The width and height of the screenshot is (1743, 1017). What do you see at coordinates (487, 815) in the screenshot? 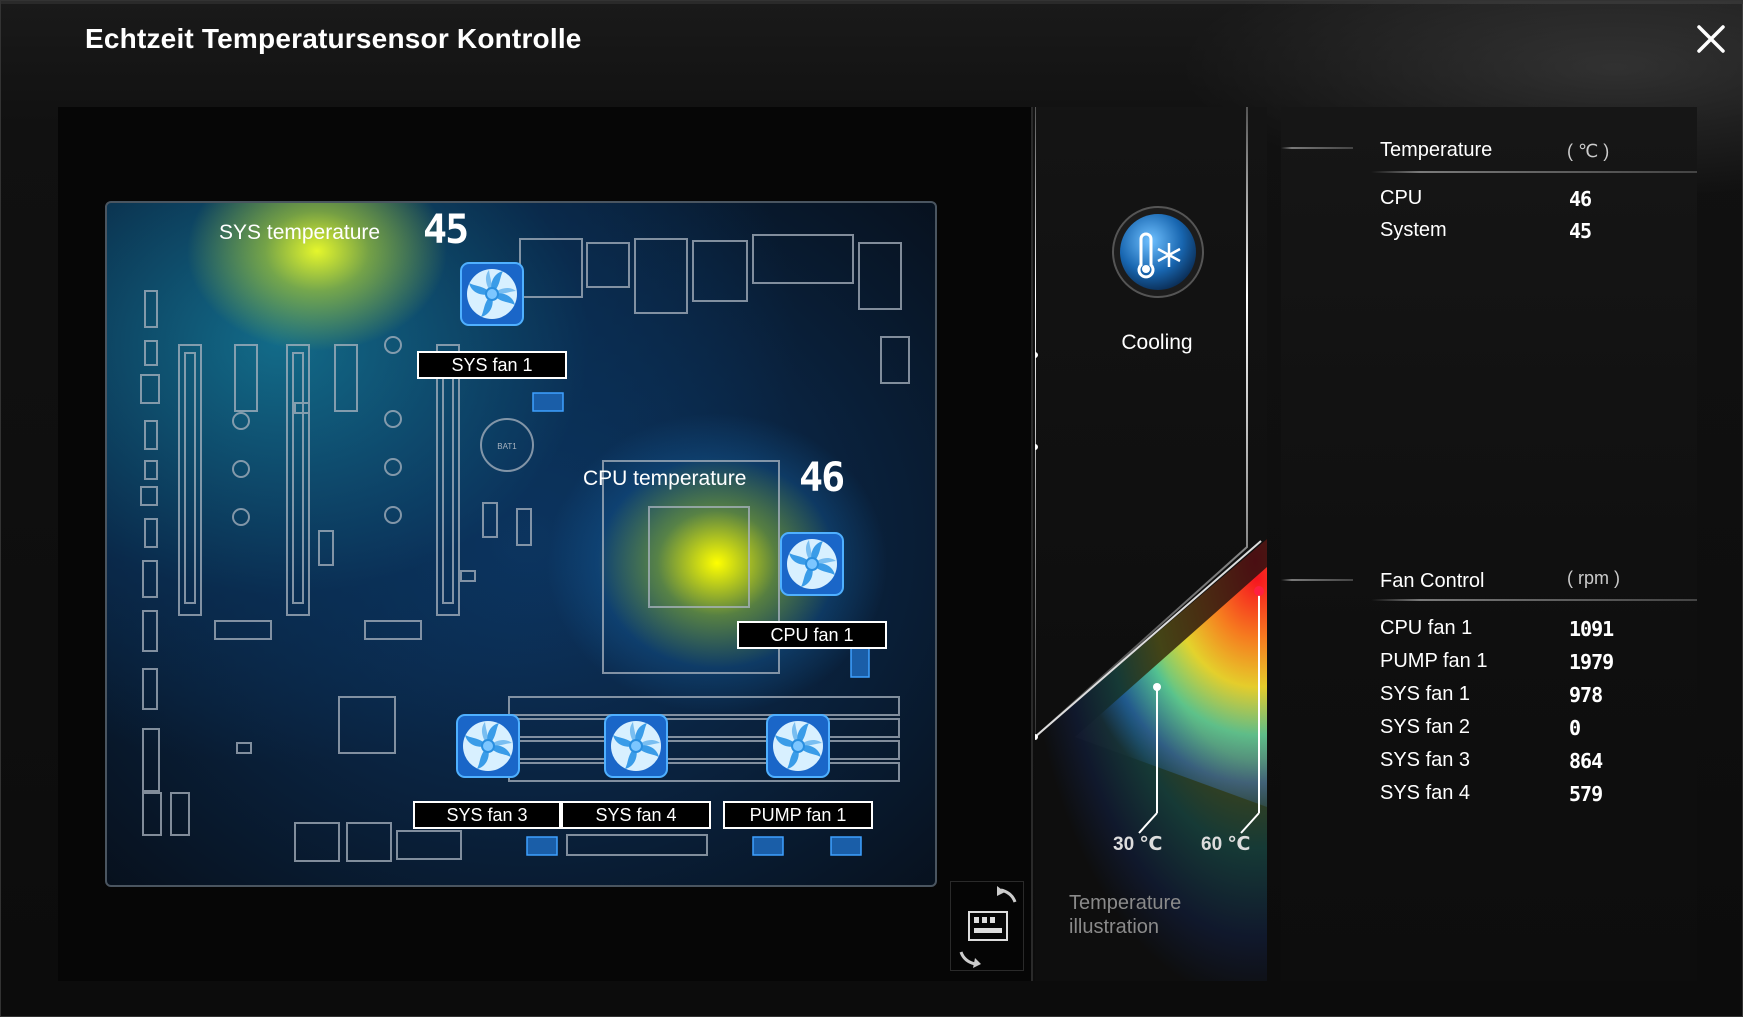
I see `sys-fan-3-label: SYS fan 3` at bounding box center [487, 815].